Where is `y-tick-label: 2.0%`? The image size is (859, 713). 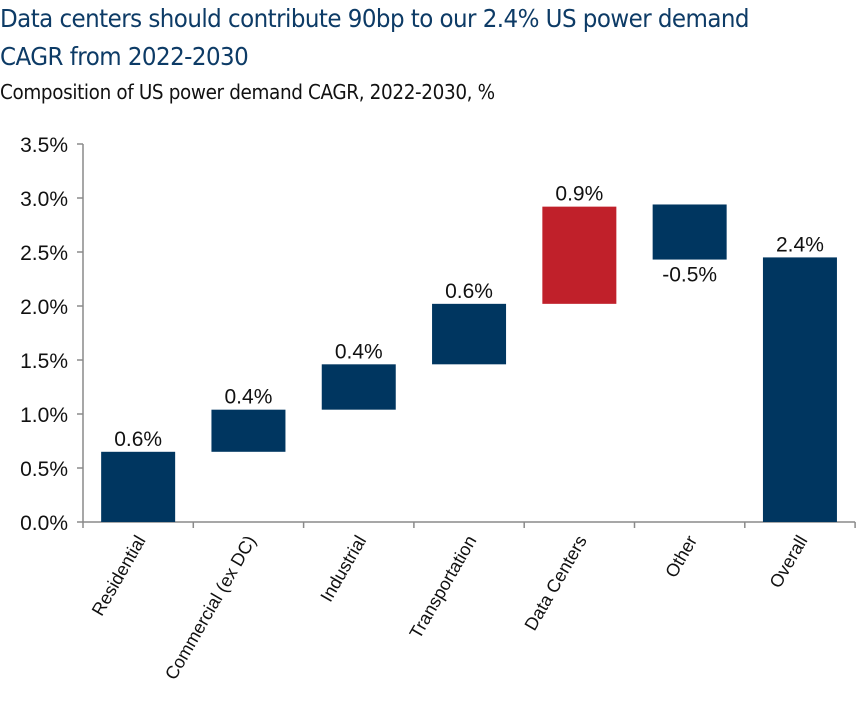 y-tick-label: 2.0% is located at coordinates (44, 307).